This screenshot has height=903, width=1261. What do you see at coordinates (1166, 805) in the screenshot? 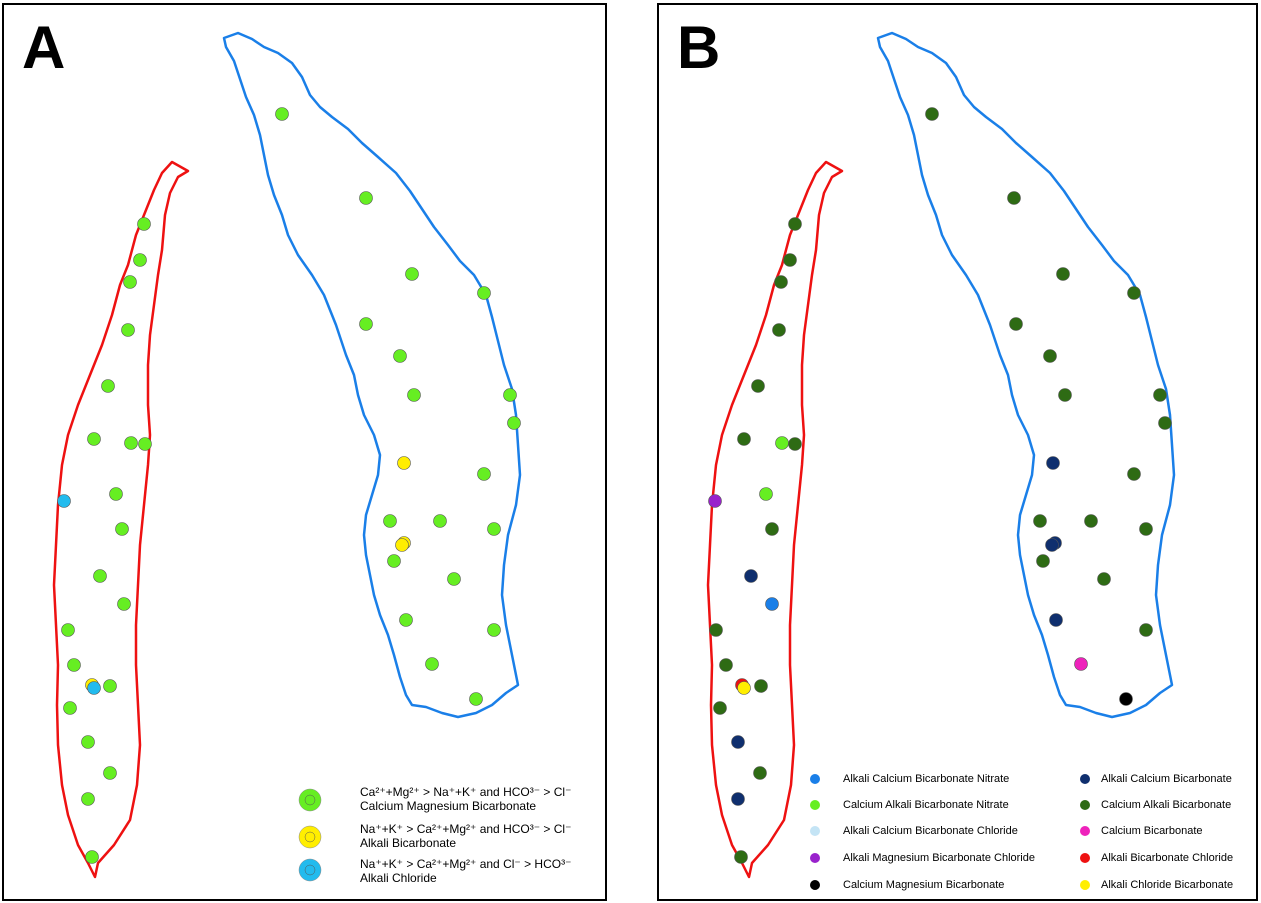
I see `legend-b-label: Calcium Alkali Bicarbonate` at bounding box center [1166, 805].